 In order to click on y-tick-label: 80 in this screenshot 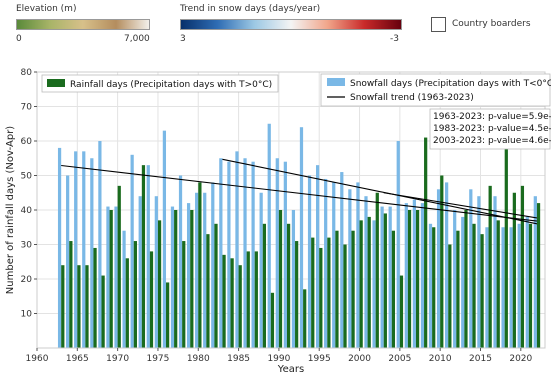, I will do `click(27, 73)`.